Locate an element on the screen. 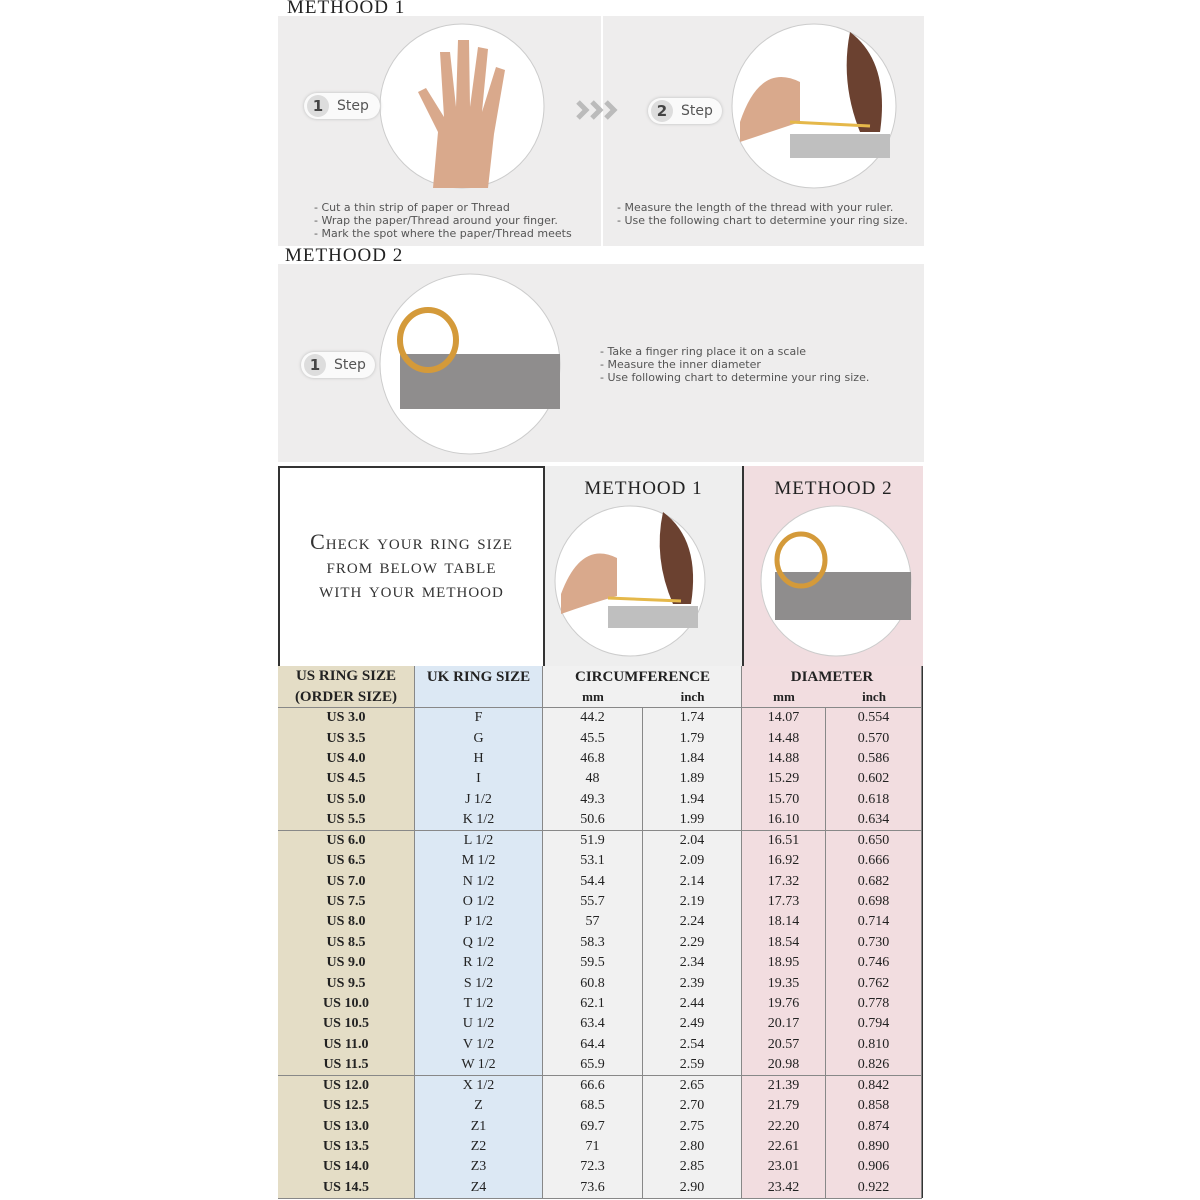 The image size is (1200, 1200). table-cell: 2.75 is located at coordinates (692, 1127).